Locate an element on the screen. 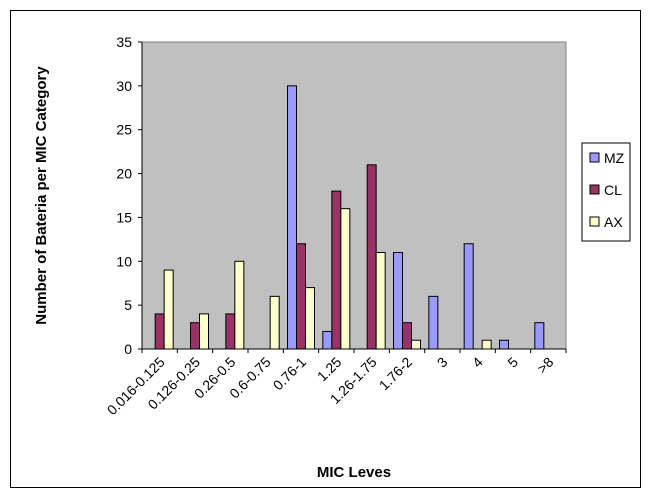  y-tick-label: 10 is located at coordinates (124, 261).